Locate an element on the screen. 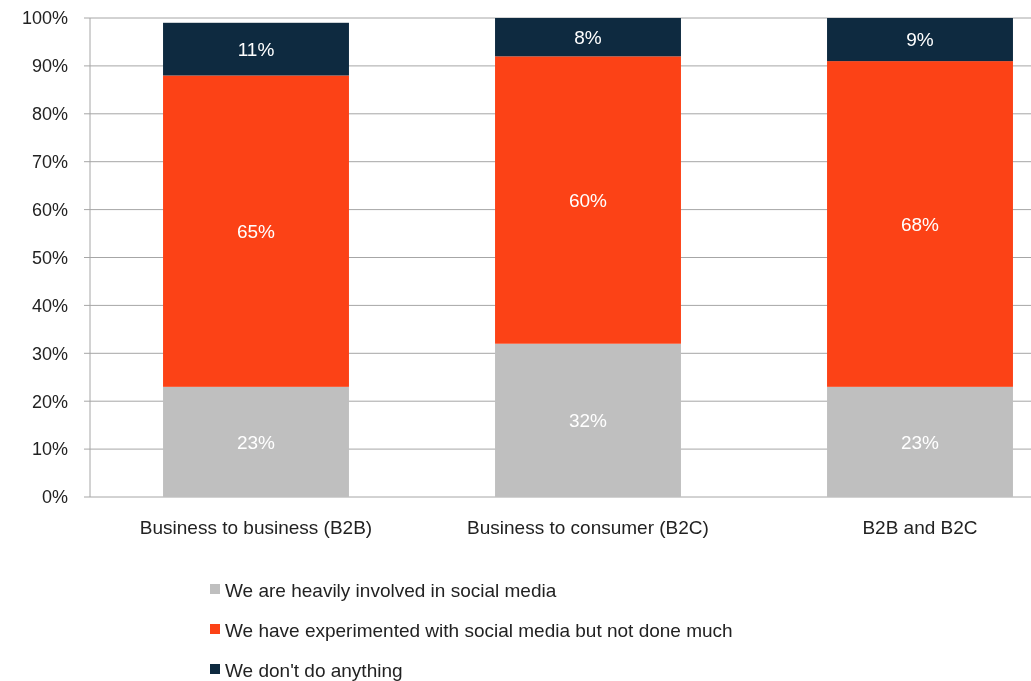 The width and height of the screenshot is (1031, 681). data-label: 9% is located at coordinates (920, 40).